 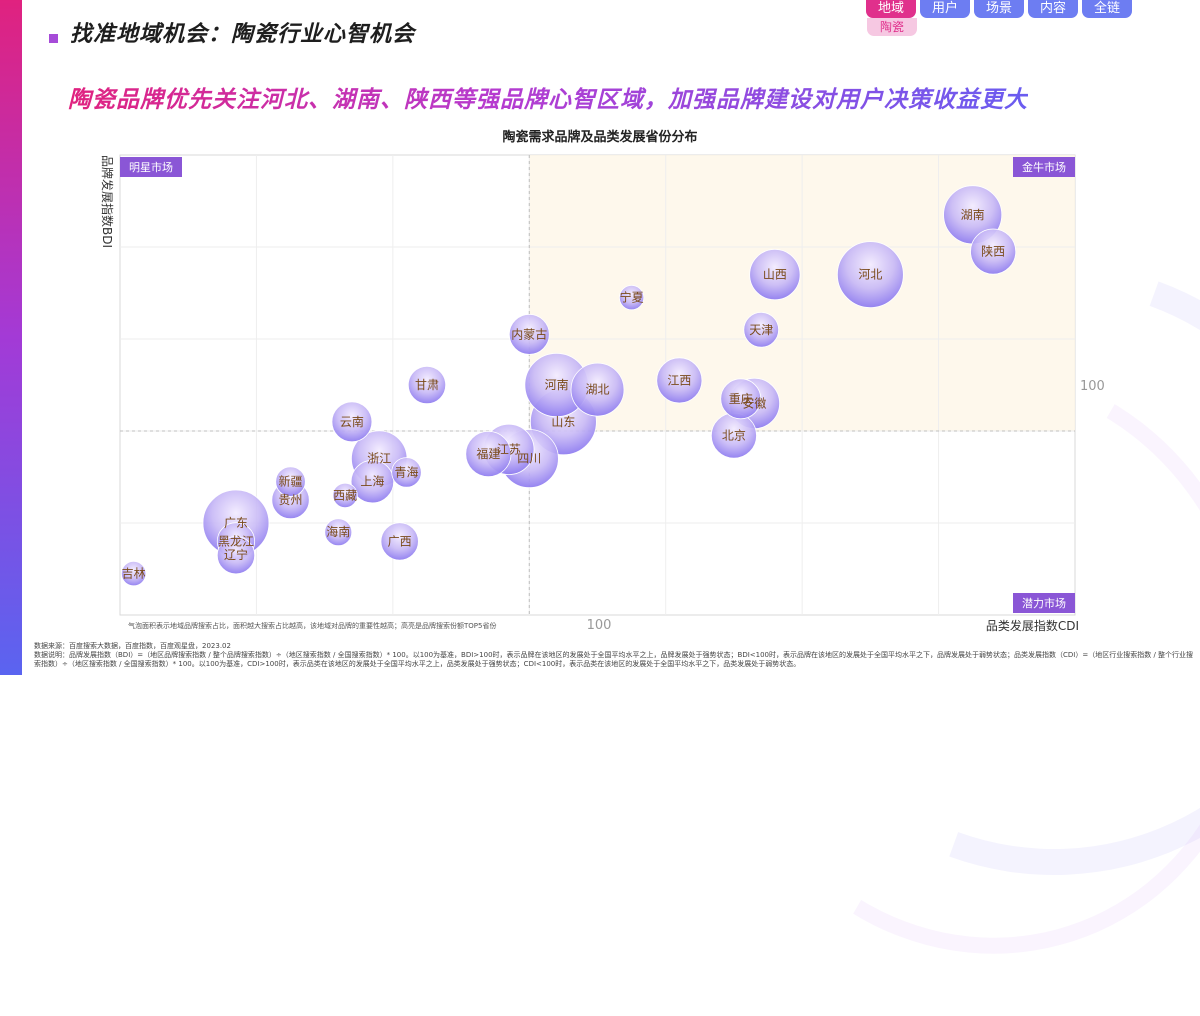 I want to click on top-nav: 地域 用户 场景 内容 全链, so click(x=999, y=9).